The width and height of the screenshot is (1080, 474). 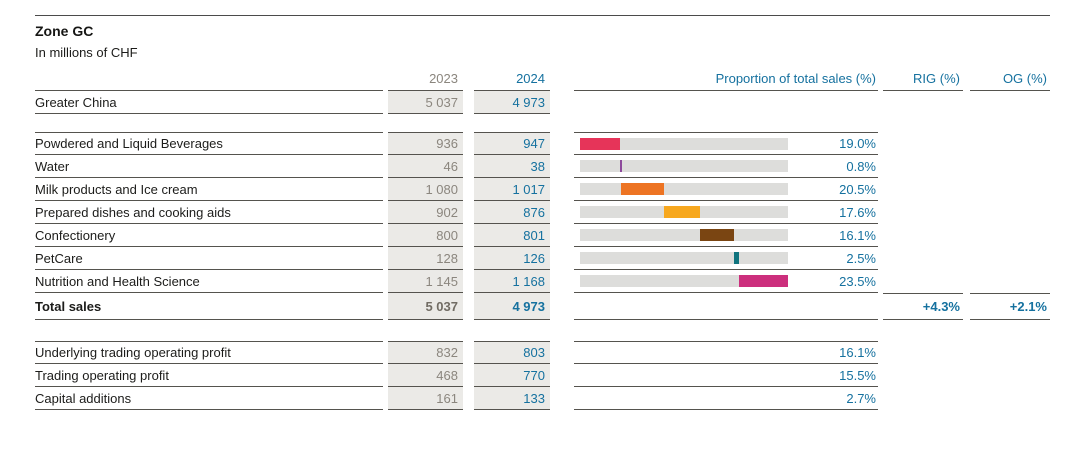 What do you see at coordinates (861, 166) in the screenshot?
I see `proportion-value: 0.8%` at bounding box center [861, 166].